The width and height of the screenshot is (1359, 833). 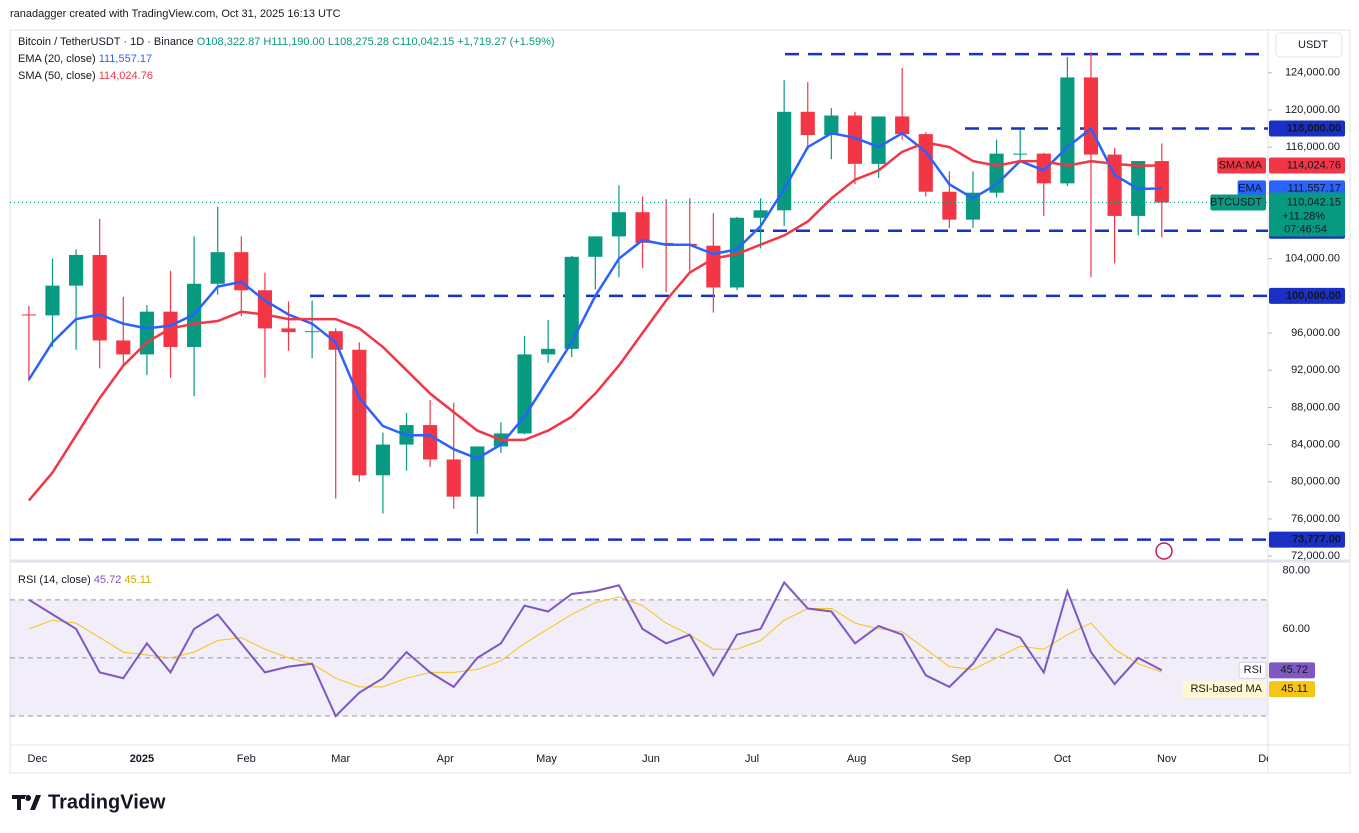 What do you see at coordinates (651, 759) in the screenshot?
I see `x-tick-label: Jun` at bounding box center [651, 759].